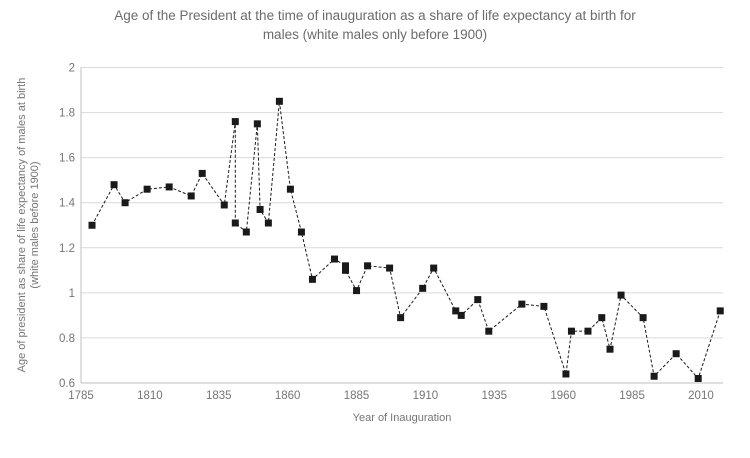  I want to click on y-tick-label: 1.8, so click(67, 114).